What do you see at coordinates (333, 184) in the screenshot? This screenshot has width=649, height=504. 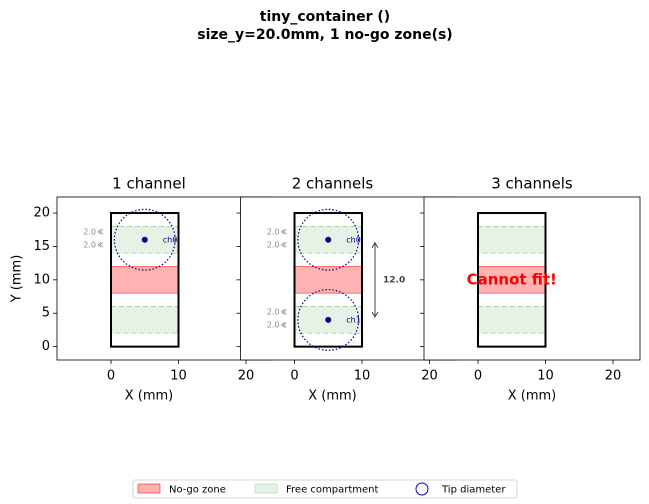 I see `panel-title: 2 channels` at bounding box center [333, 184].